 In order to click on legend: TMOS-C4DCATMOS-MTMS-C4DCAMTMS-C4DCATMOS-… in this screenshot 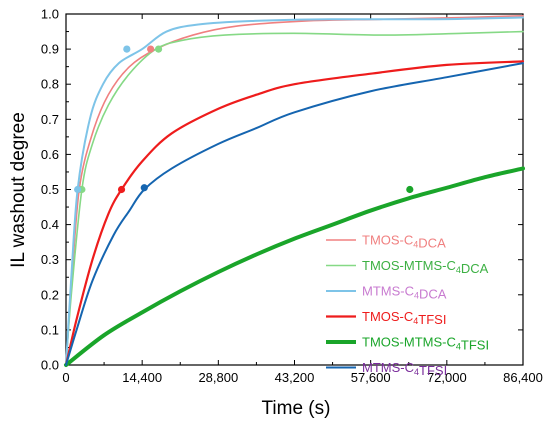, I will do `click(407, 305)`.